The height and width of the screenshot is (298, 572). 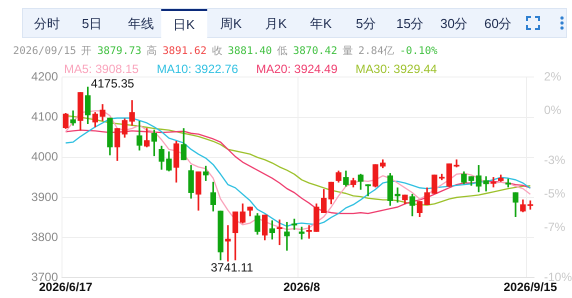 I want to click on text: MA10: 3922.76, so click(x=197, y=69).